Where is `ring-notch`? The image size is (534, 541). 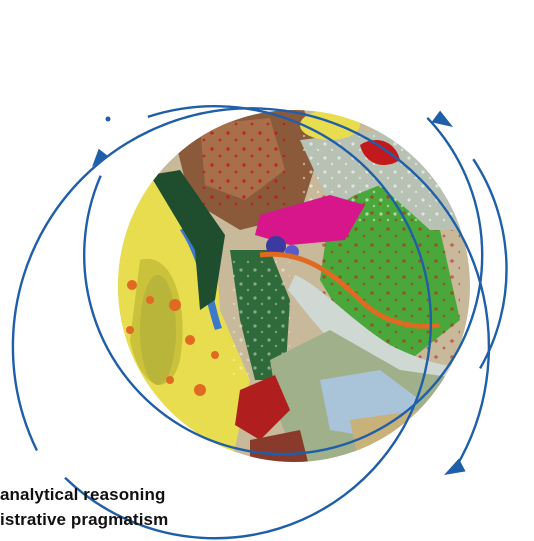
ring-notch is located at coordinates (108, 119).